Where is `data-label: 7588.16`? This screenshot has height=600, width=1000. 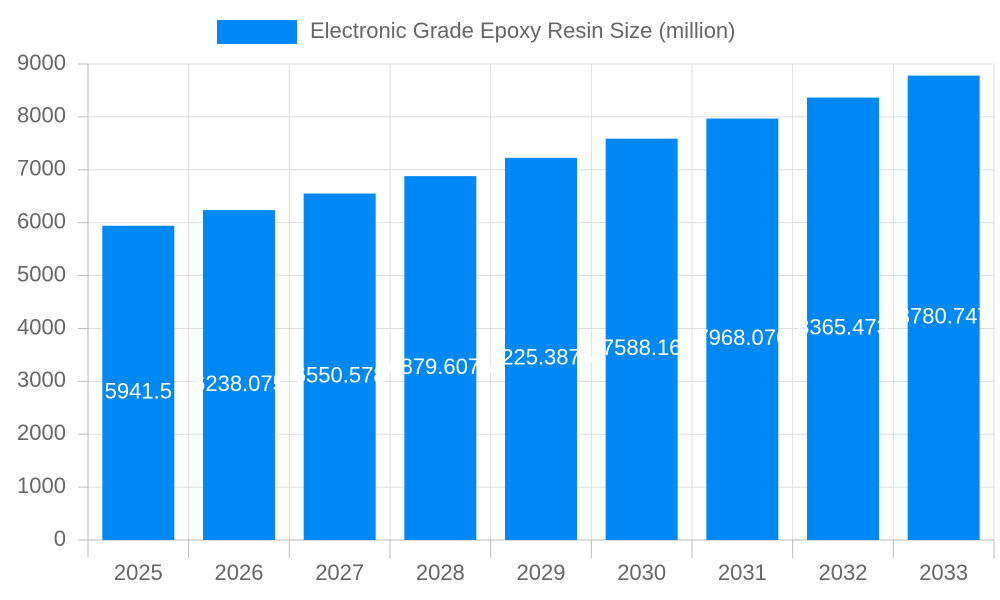
data-label: 7588.16 is located at coordinates (642, 347).